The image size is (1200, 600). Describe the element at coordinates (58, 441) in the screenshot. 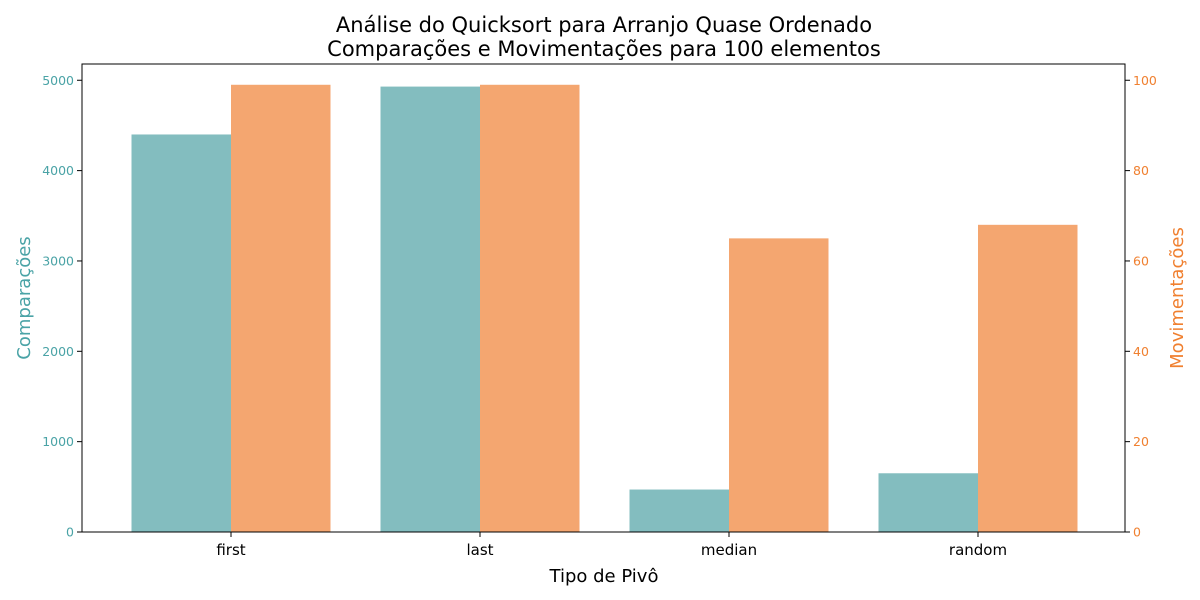

I see `left-tick-label: 1000` at that location.